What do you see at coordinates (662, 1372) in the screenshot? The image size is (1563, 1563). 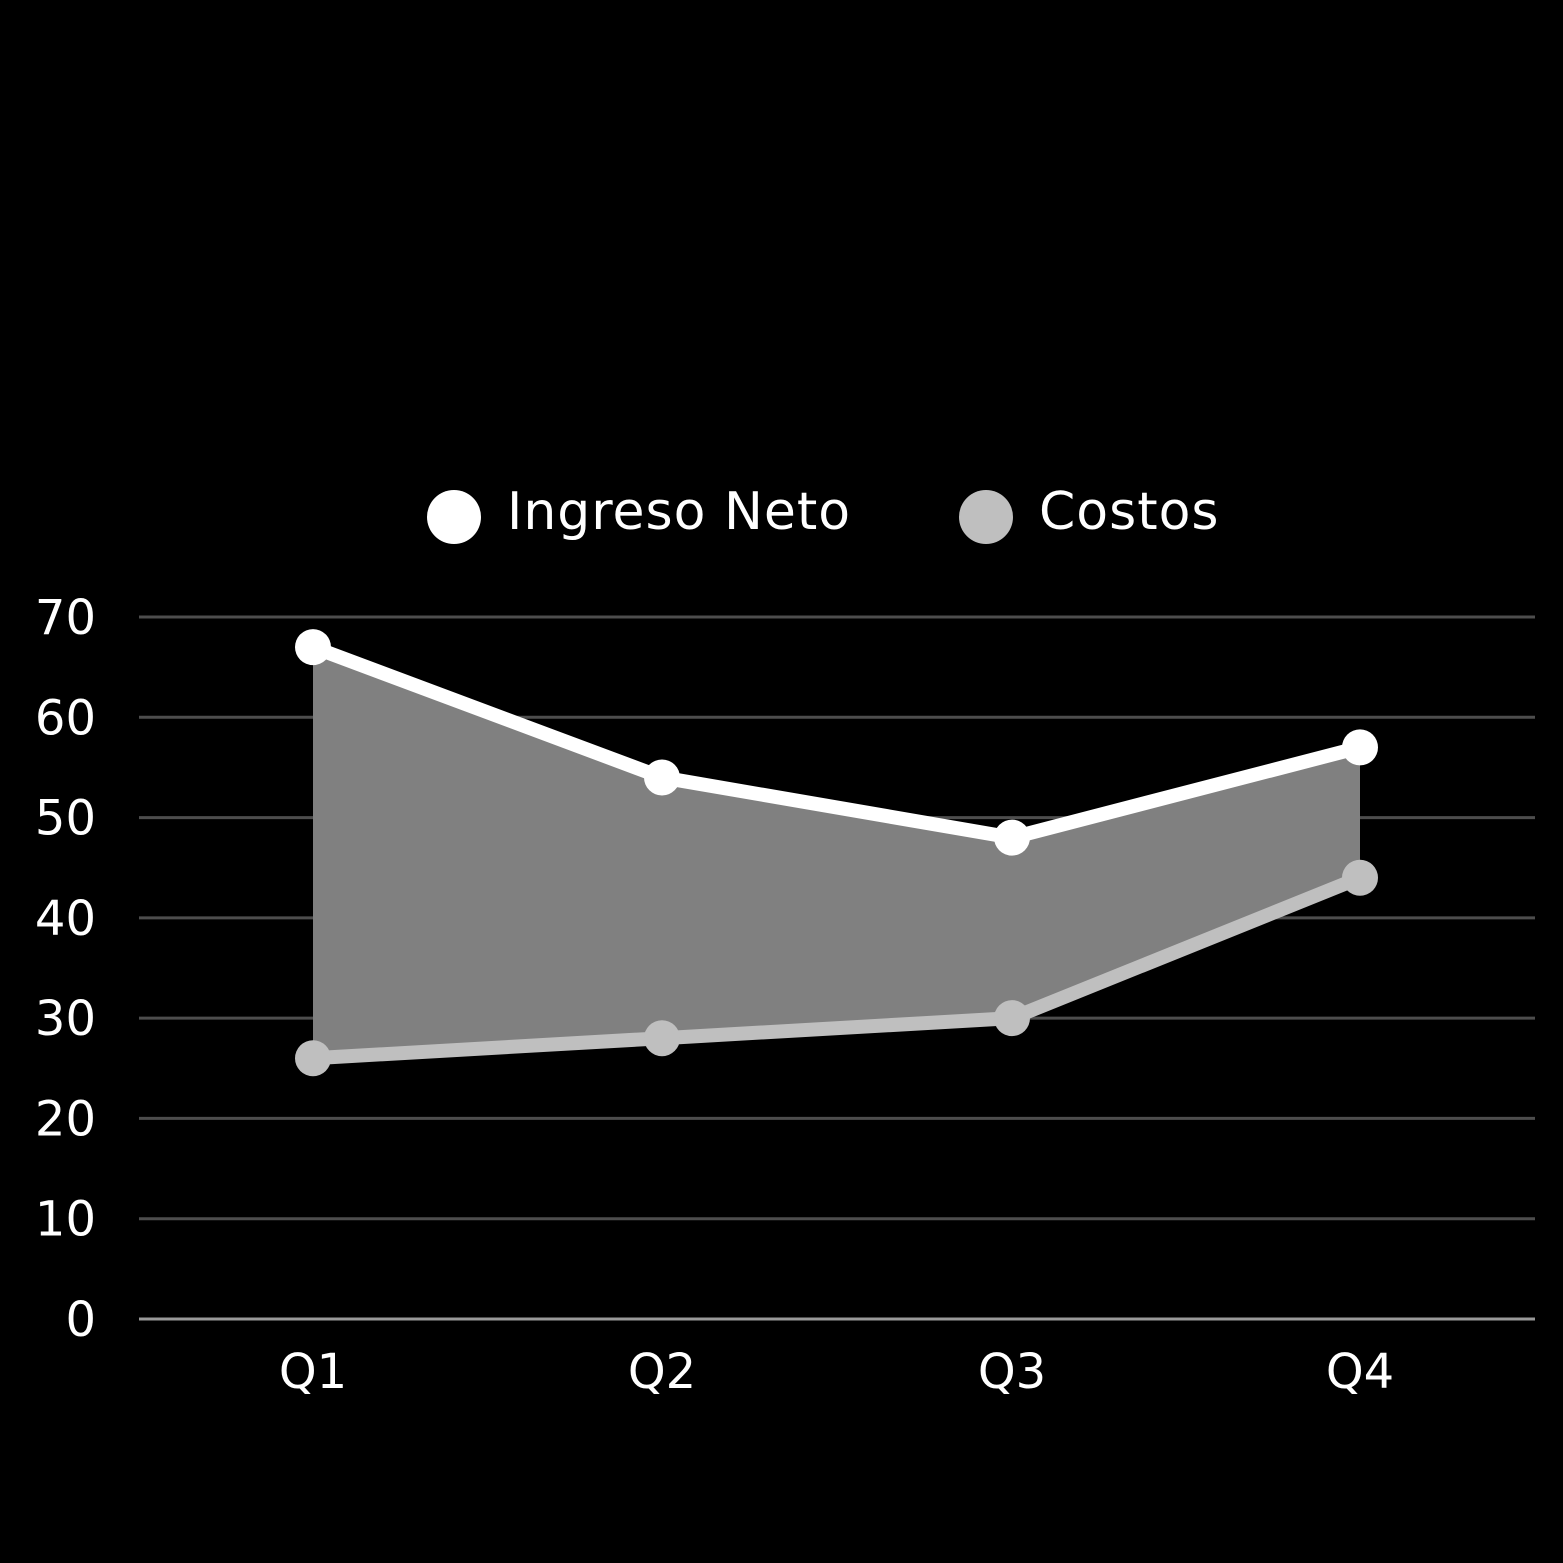 I see `x-tick-label: Q2` at bounding box center [662, 1372].